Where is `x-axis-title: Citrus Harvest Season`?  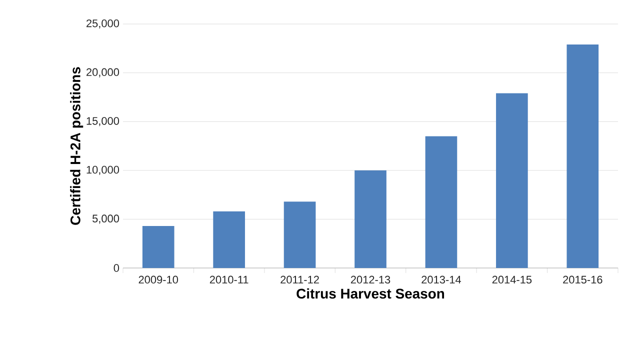
x-axis-title: Citrus Harvest Season is located at coordinates (370, 293).